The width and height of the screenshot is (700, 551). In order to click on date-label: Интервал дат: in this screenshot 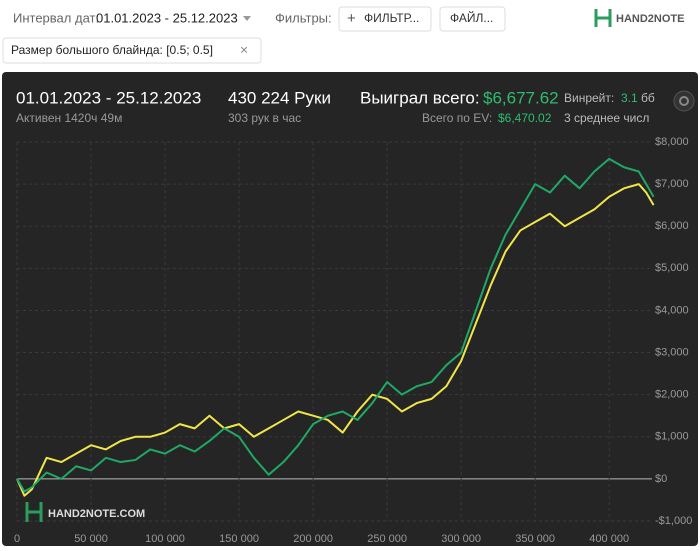, I will do `click(56, 17)`.